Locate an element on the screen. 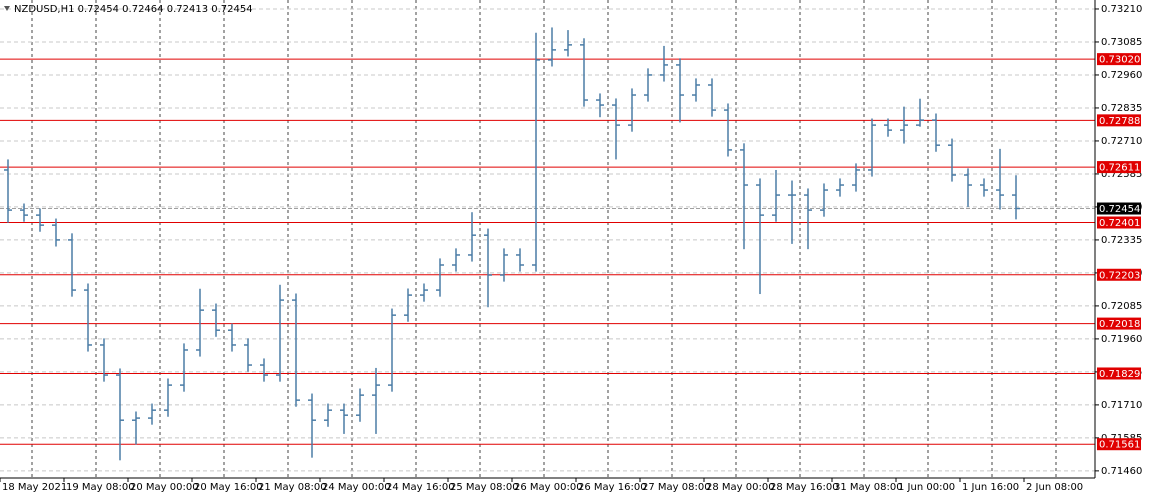 Image resolution: width=1173 pixels, height=501 pixels. x-tick-label: 1 Jun 16:00 is located at coordinates (990, 487).